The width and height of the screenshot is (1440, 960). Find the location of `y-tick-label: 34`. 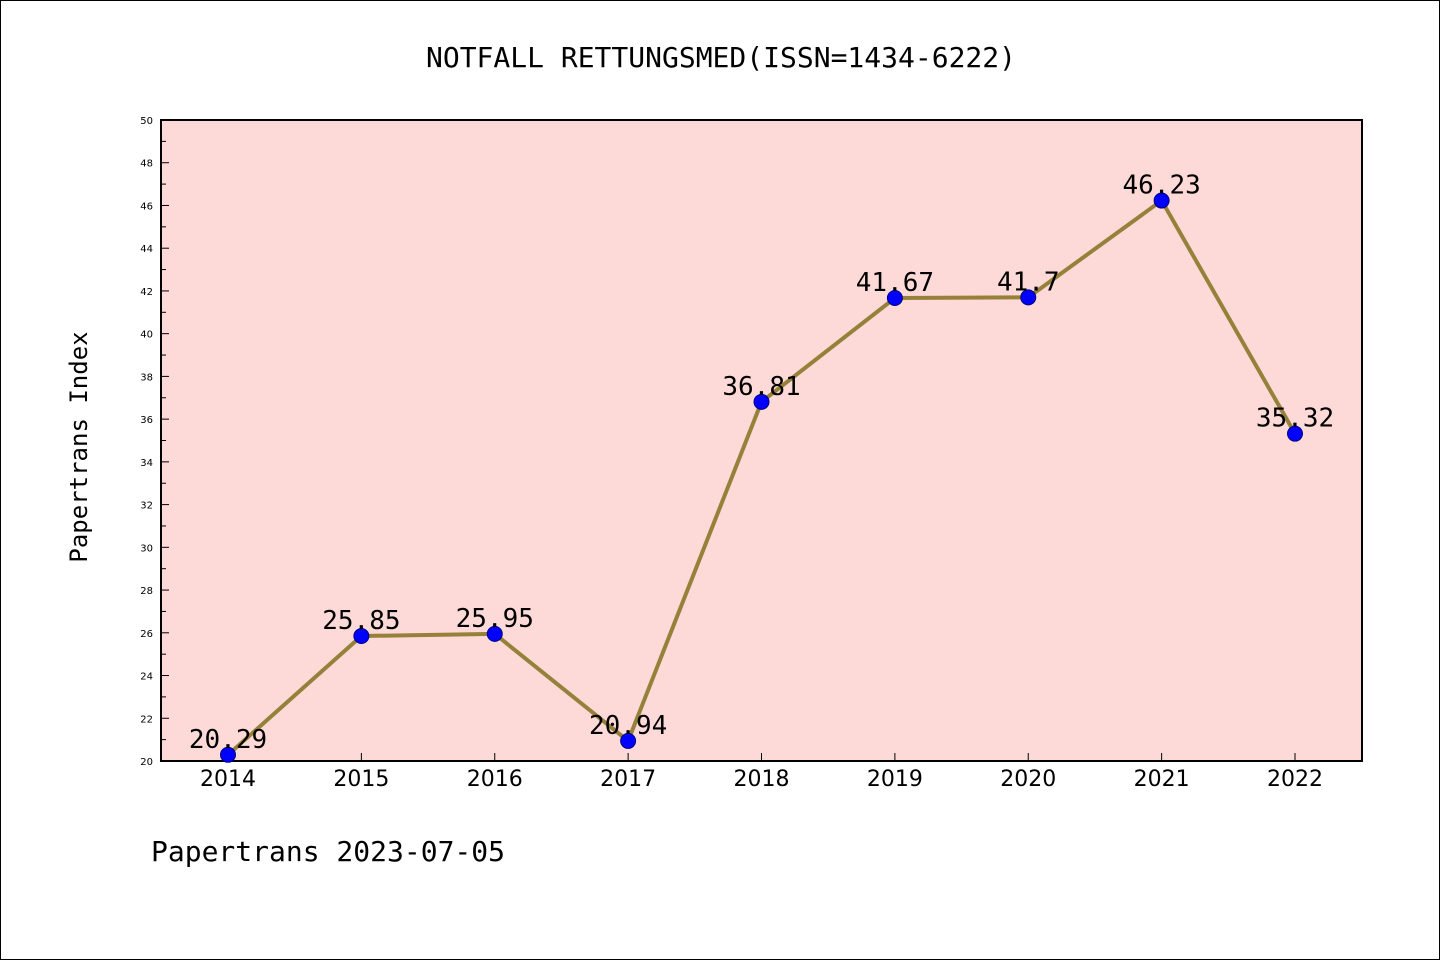

y-tick-label: 34 is located at coordinates (146, 463).